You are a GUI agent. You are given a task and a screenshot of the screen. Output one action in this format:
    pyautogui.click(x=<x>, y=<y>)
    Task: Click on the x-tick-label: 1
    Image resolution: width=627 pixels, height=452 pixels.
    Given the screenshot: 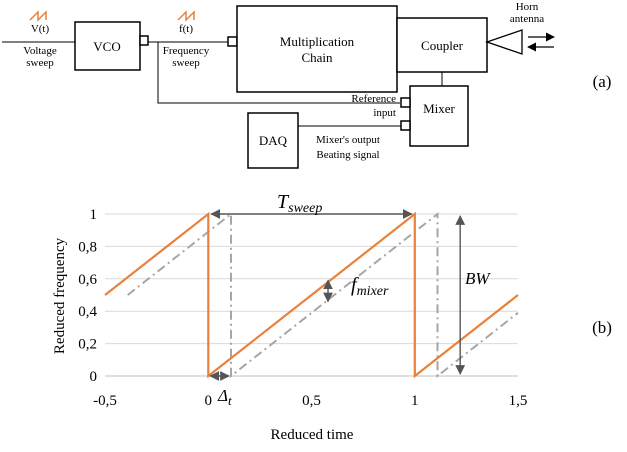 What is the action you would take?
    pyautogui.click(x=415, y=401)
    